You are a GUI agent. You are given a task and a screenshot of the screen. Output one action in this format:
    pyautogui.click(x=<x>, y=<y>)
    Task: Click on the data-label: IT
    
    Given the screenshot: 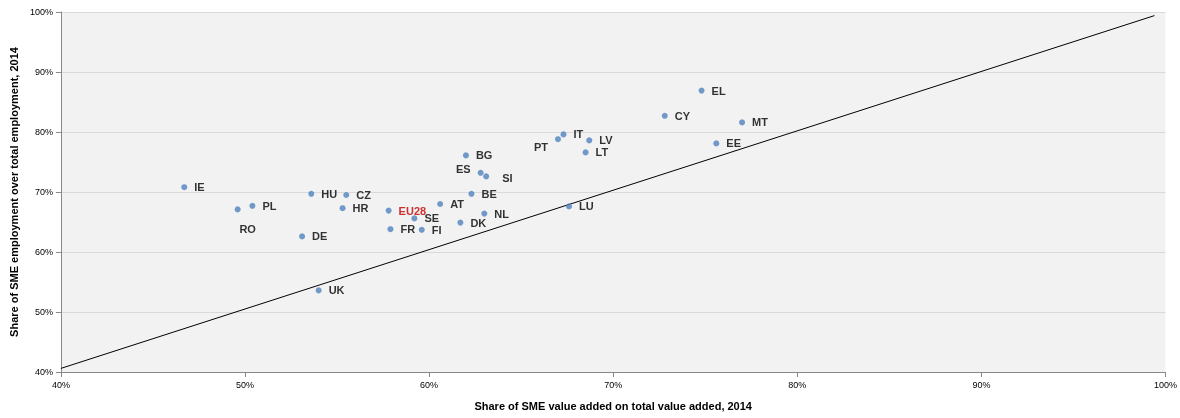 What is the action you would take?
    pyautogui.click(x=578, y=134)
    